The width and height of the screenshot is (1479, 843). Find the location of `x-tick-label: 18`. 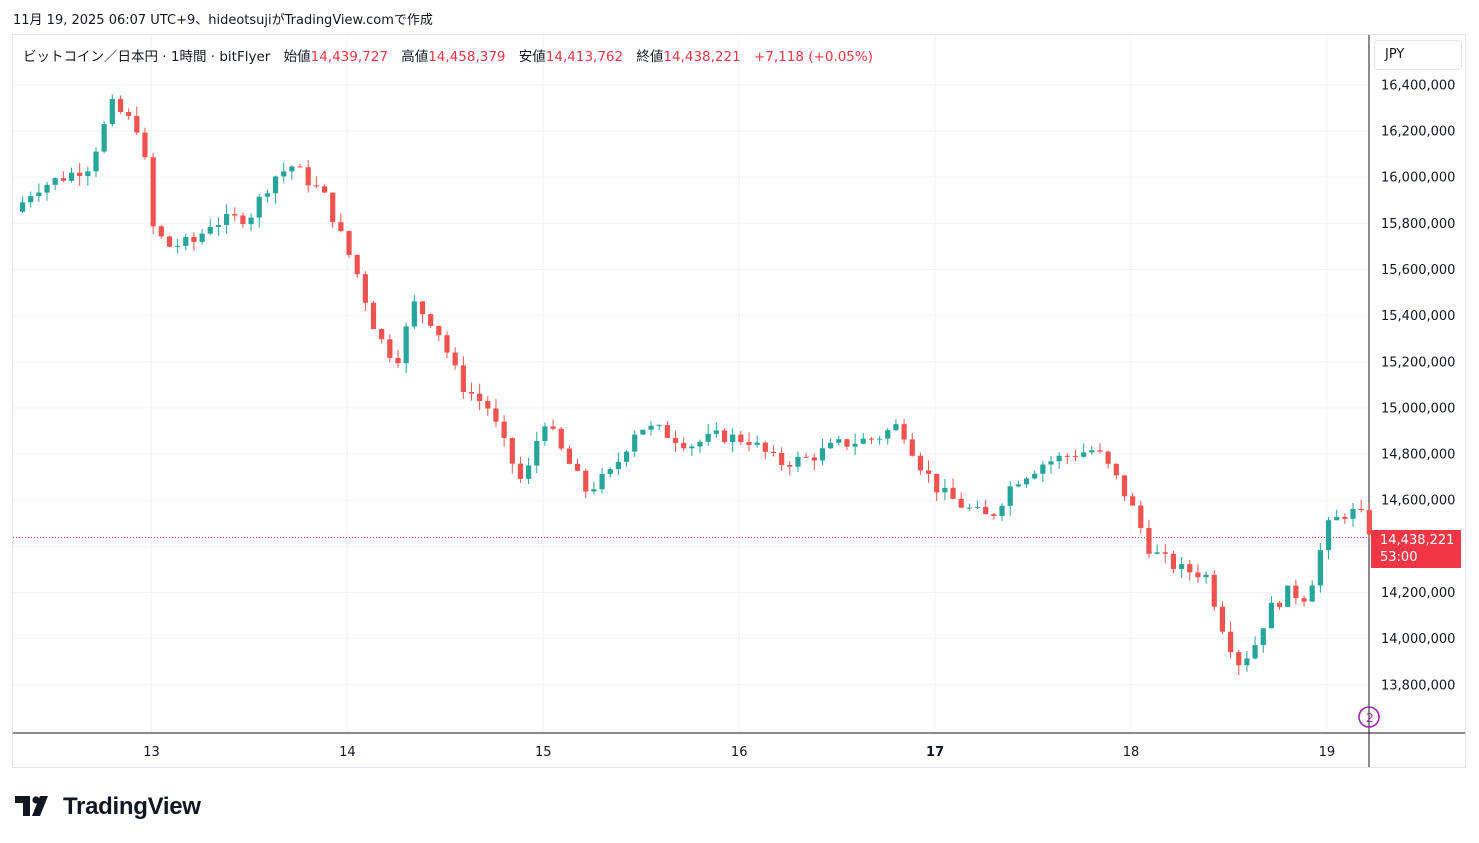

x-tick-label: 18 is located at coordinates (1131, 752).